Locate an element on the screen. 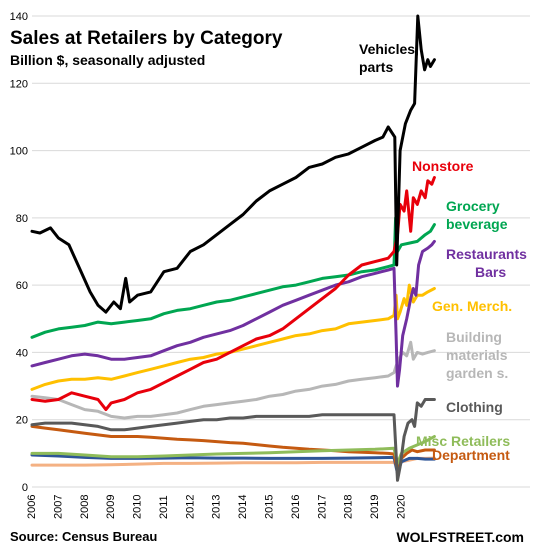 The width and height of the screenshot is (534, 550). x-tick-label: 2020 is located at coordinates (401, 507).